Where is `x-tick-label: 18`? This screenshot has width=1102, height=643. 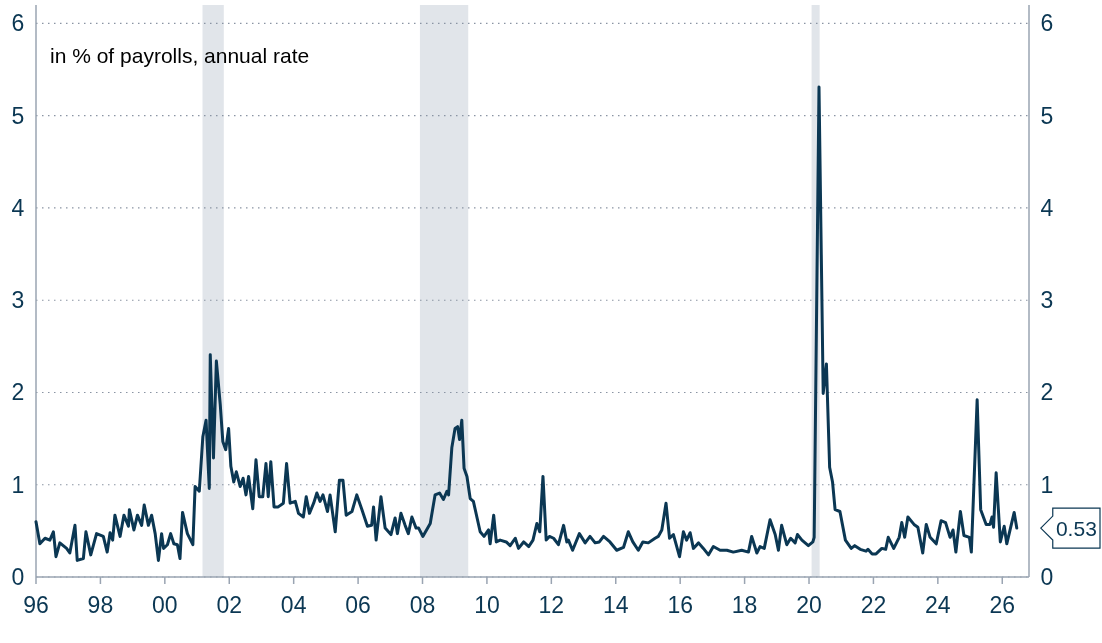 x-tick-label: 18 is located at coordinates (744, 605).